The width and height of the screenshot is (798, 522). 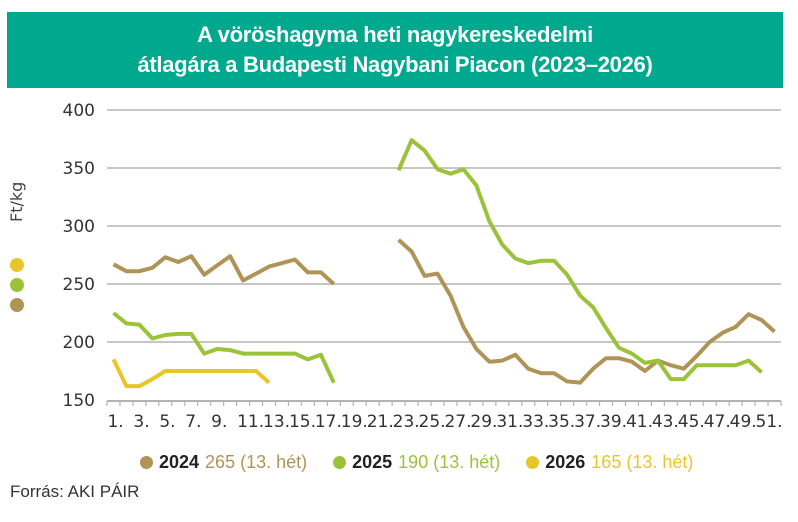 What do you see at coordinates (17, 305) in the screenshot?
I see `legend-dot-2024-icon` at bounding box center [17, 305].